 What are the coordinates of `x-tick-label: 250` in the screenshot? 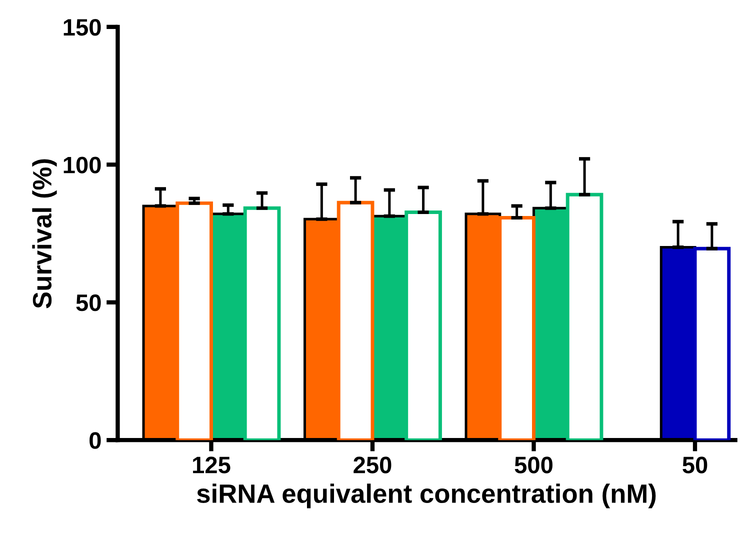 It's located at (373, 465).